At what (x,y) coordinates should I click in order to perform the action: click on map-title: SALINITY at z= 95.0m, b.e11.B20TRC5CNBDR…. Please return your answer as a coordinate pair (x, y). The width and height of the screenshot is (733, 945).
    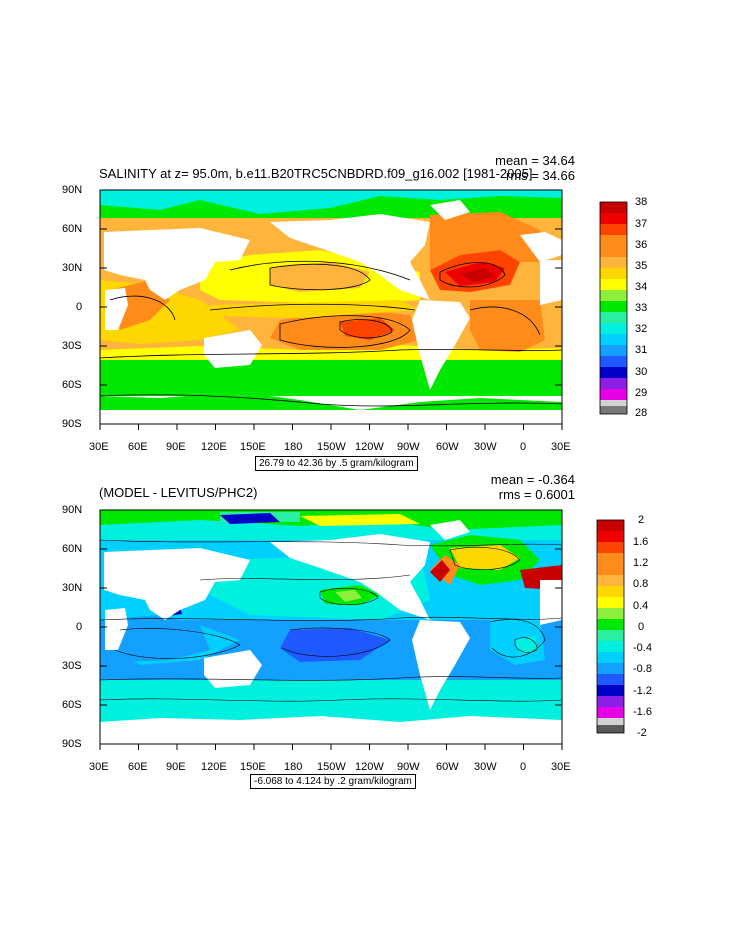
    Looking at the image, I should click on (316, 173).